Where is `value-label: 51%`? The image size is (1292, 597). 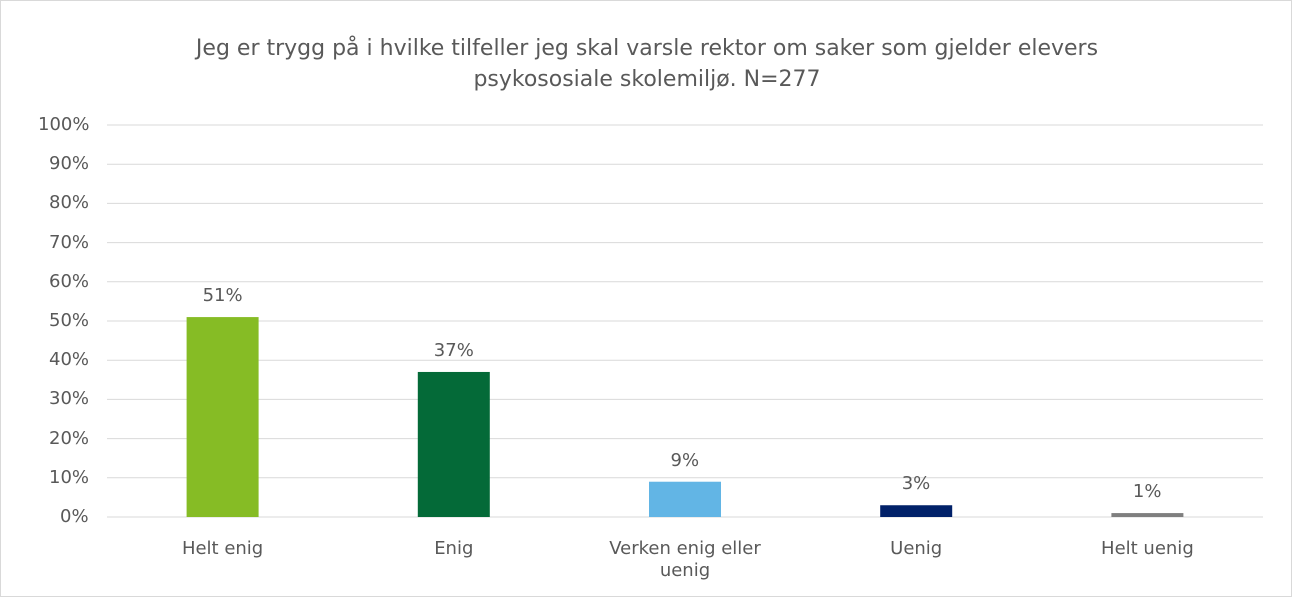 value-label: 51% is located at coordinates (222, 296).